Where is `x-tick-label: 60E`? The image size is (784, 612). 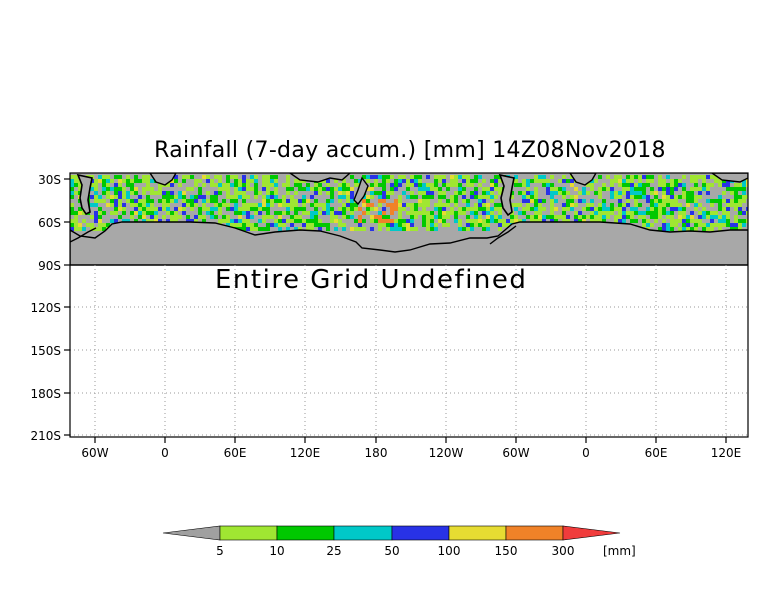 x-tick-label: 60E is located at coordinates (235, 453).